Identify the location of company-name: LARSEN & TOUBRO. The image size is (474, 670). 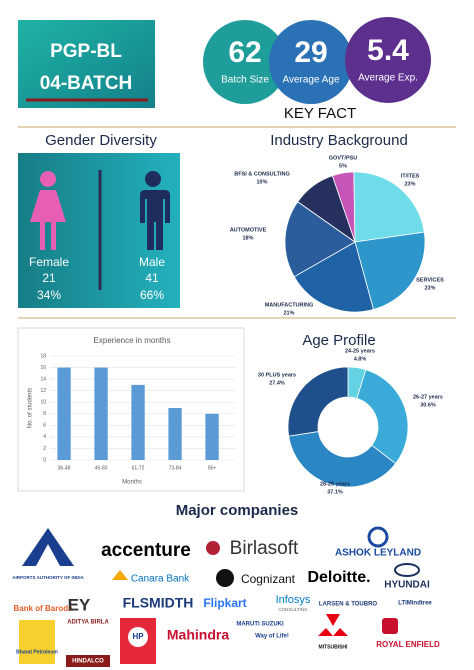
(348, 605).